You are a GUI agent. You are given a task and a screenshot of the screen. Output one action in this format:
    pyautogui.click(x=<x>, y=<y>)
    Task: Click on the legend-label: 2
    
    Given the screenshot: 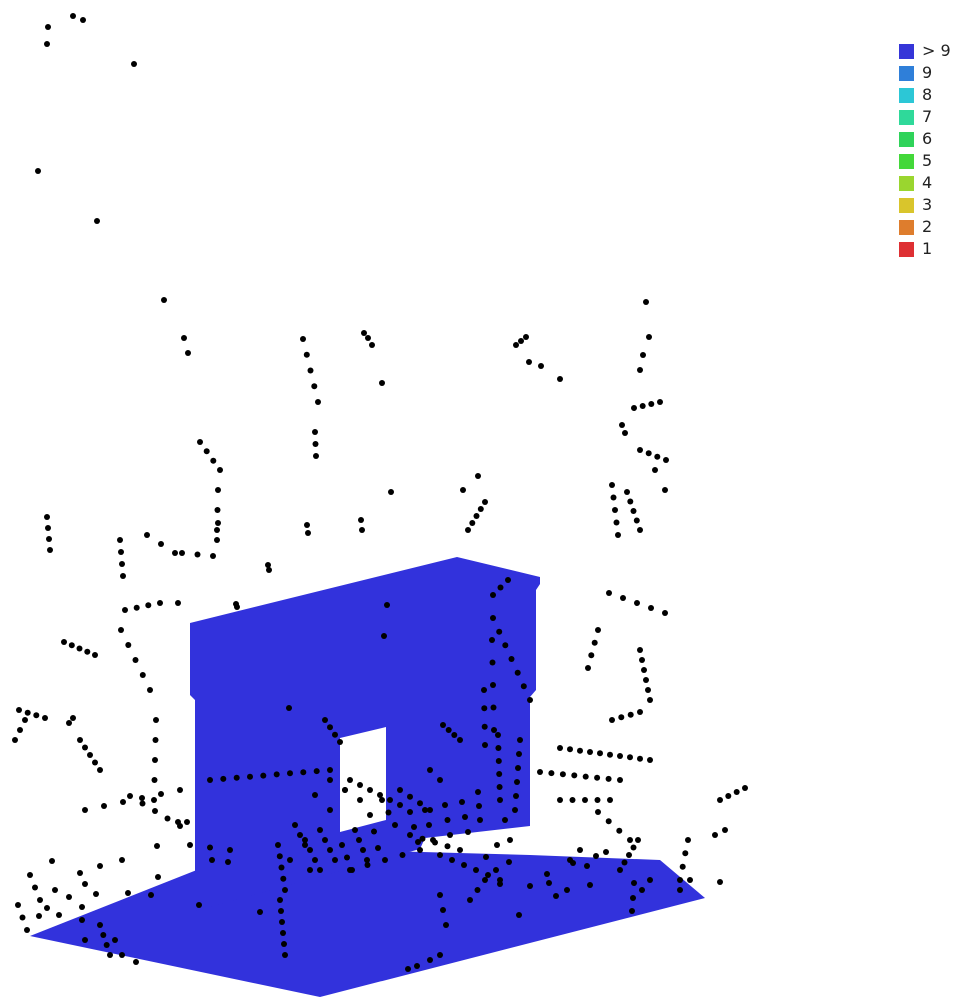 What is the action you would take?
    pyautogui.click(x=927, y=226)
    